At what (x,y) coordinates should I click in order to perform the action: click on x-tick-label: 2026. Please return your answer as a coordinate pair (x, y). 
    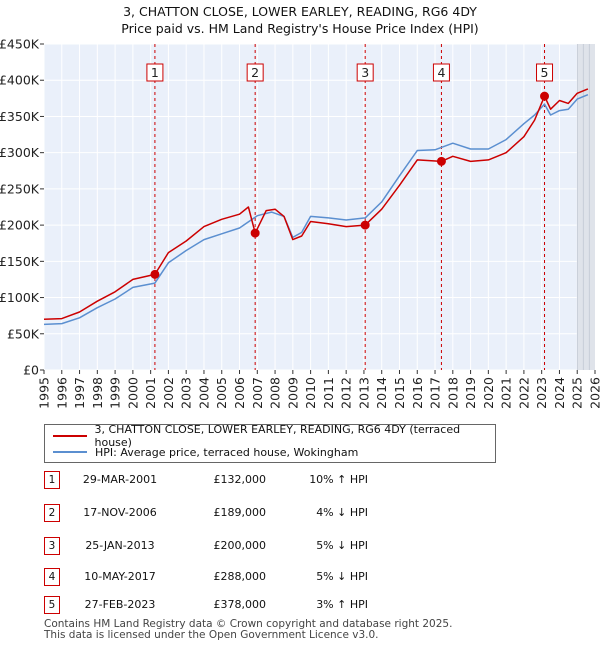
    Looking at the image, I should click on (594, 393).